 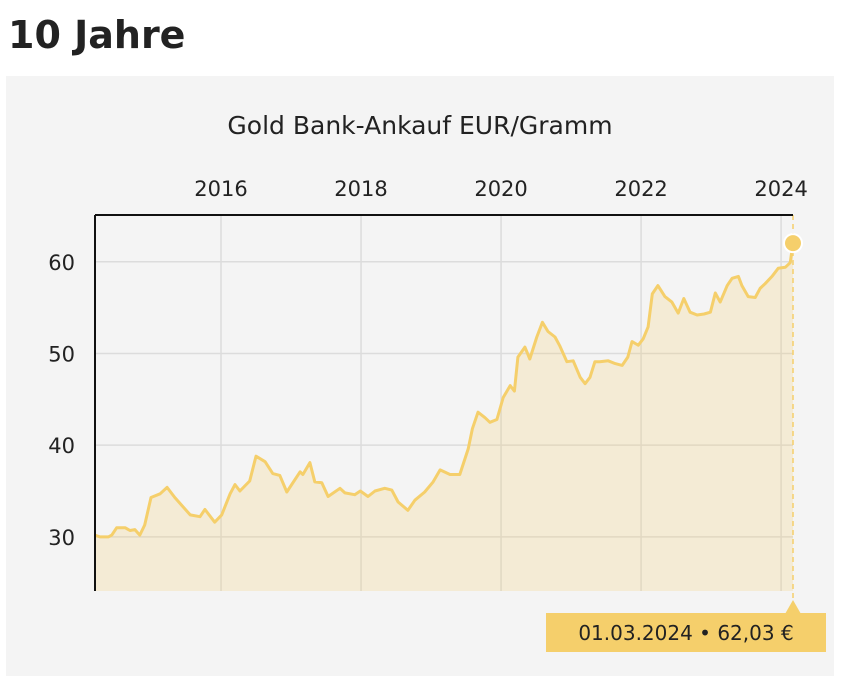 What do you see at coordinates (61, 446) in the screenshot?
I see `y-tick-label: 40` at bounding box center [61, 446].